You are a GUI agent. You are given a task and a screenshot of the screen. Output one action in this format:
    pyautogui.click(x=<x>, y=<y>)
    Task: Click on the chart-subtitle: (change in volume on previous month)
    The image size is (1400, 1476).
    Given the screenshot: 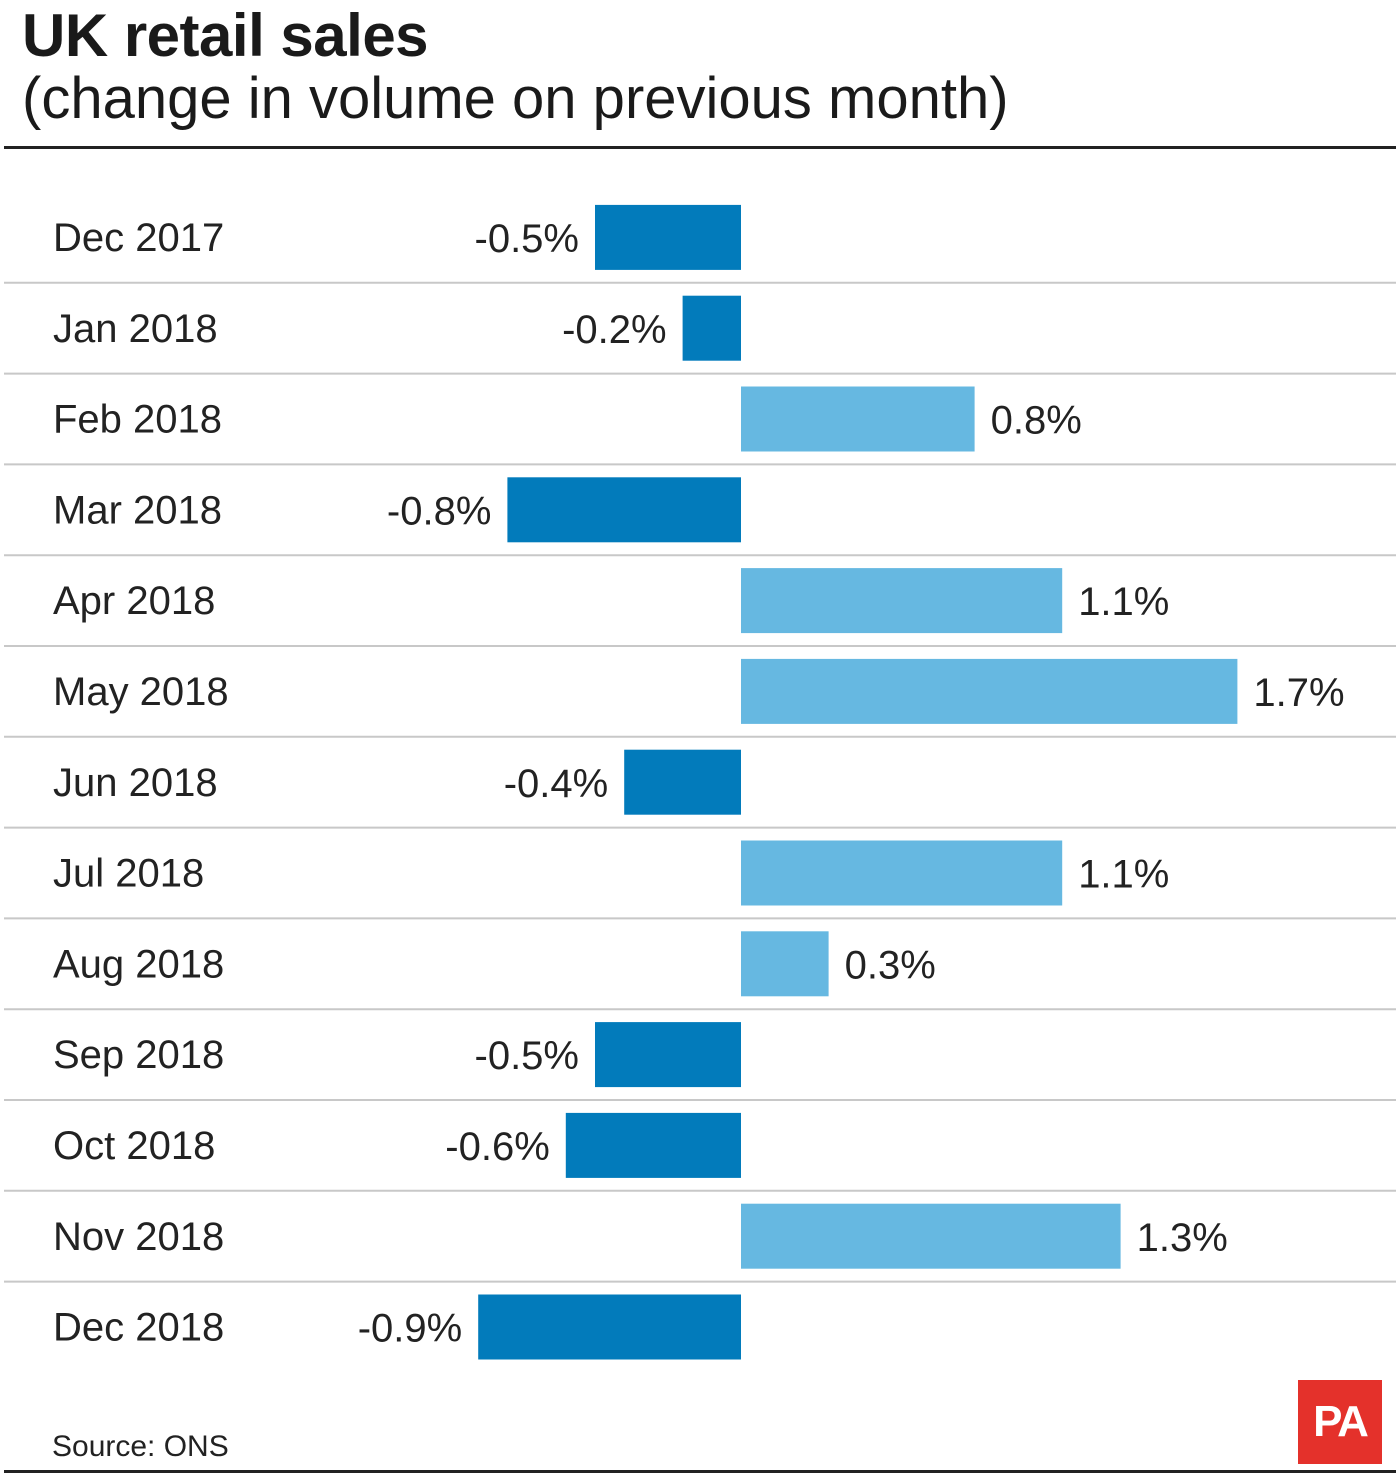 What is the action you would take?
    pyautogui.click(x=515, y=98)
    